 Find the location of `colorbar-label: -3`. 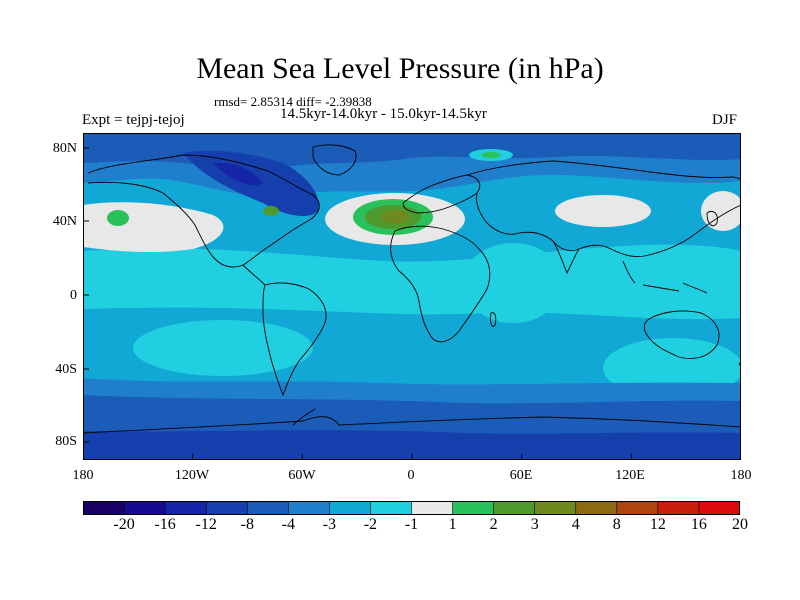

colorbar-label: -3 is located at coordinates (329, 524).